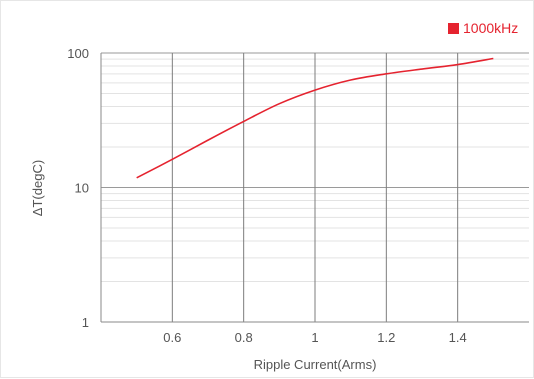  Describe the element at coordinates (244, 337) in the screenshot. I see `x-tick-label: 0.8` at that location.